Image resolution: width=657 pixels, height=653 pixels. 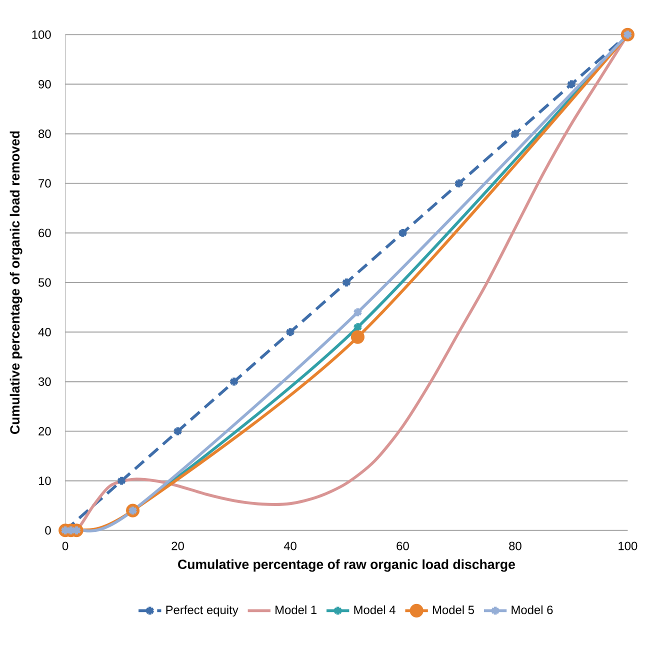 What do you see at coordinates (44, 481) in the screenshot?
I see `y-tick-label: 10` at bounding box center [44, 481].